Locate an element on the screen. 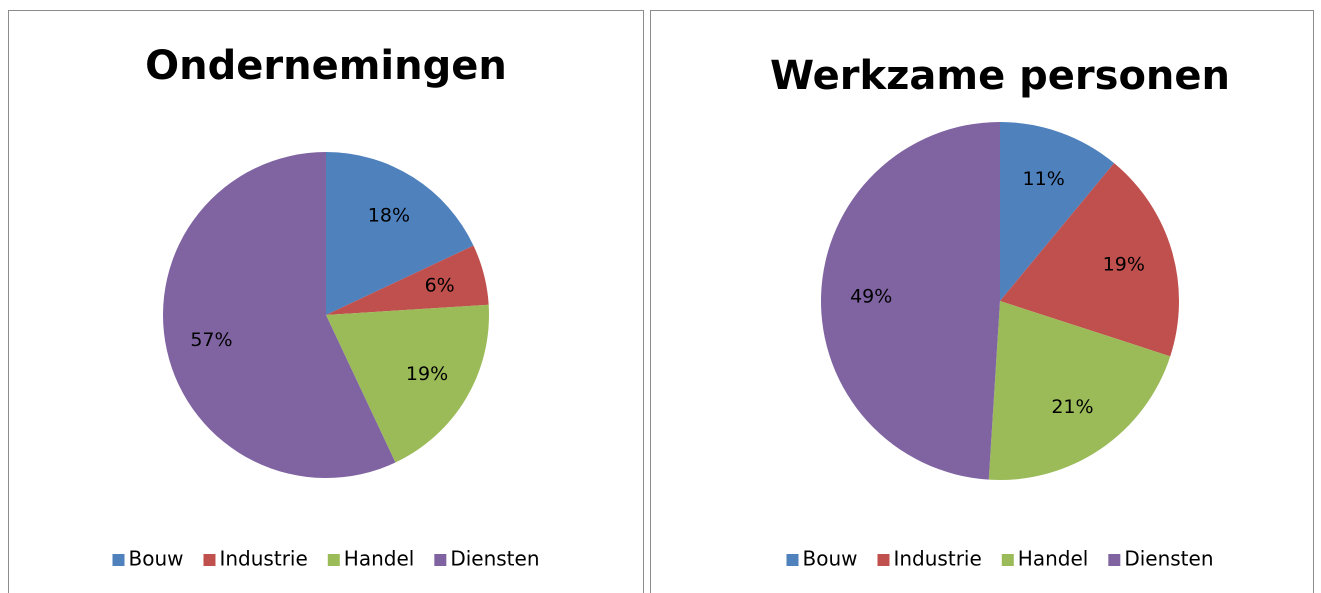 The image size is (1321, 593). data-label: 11% is located at coordinates (1044, 179).